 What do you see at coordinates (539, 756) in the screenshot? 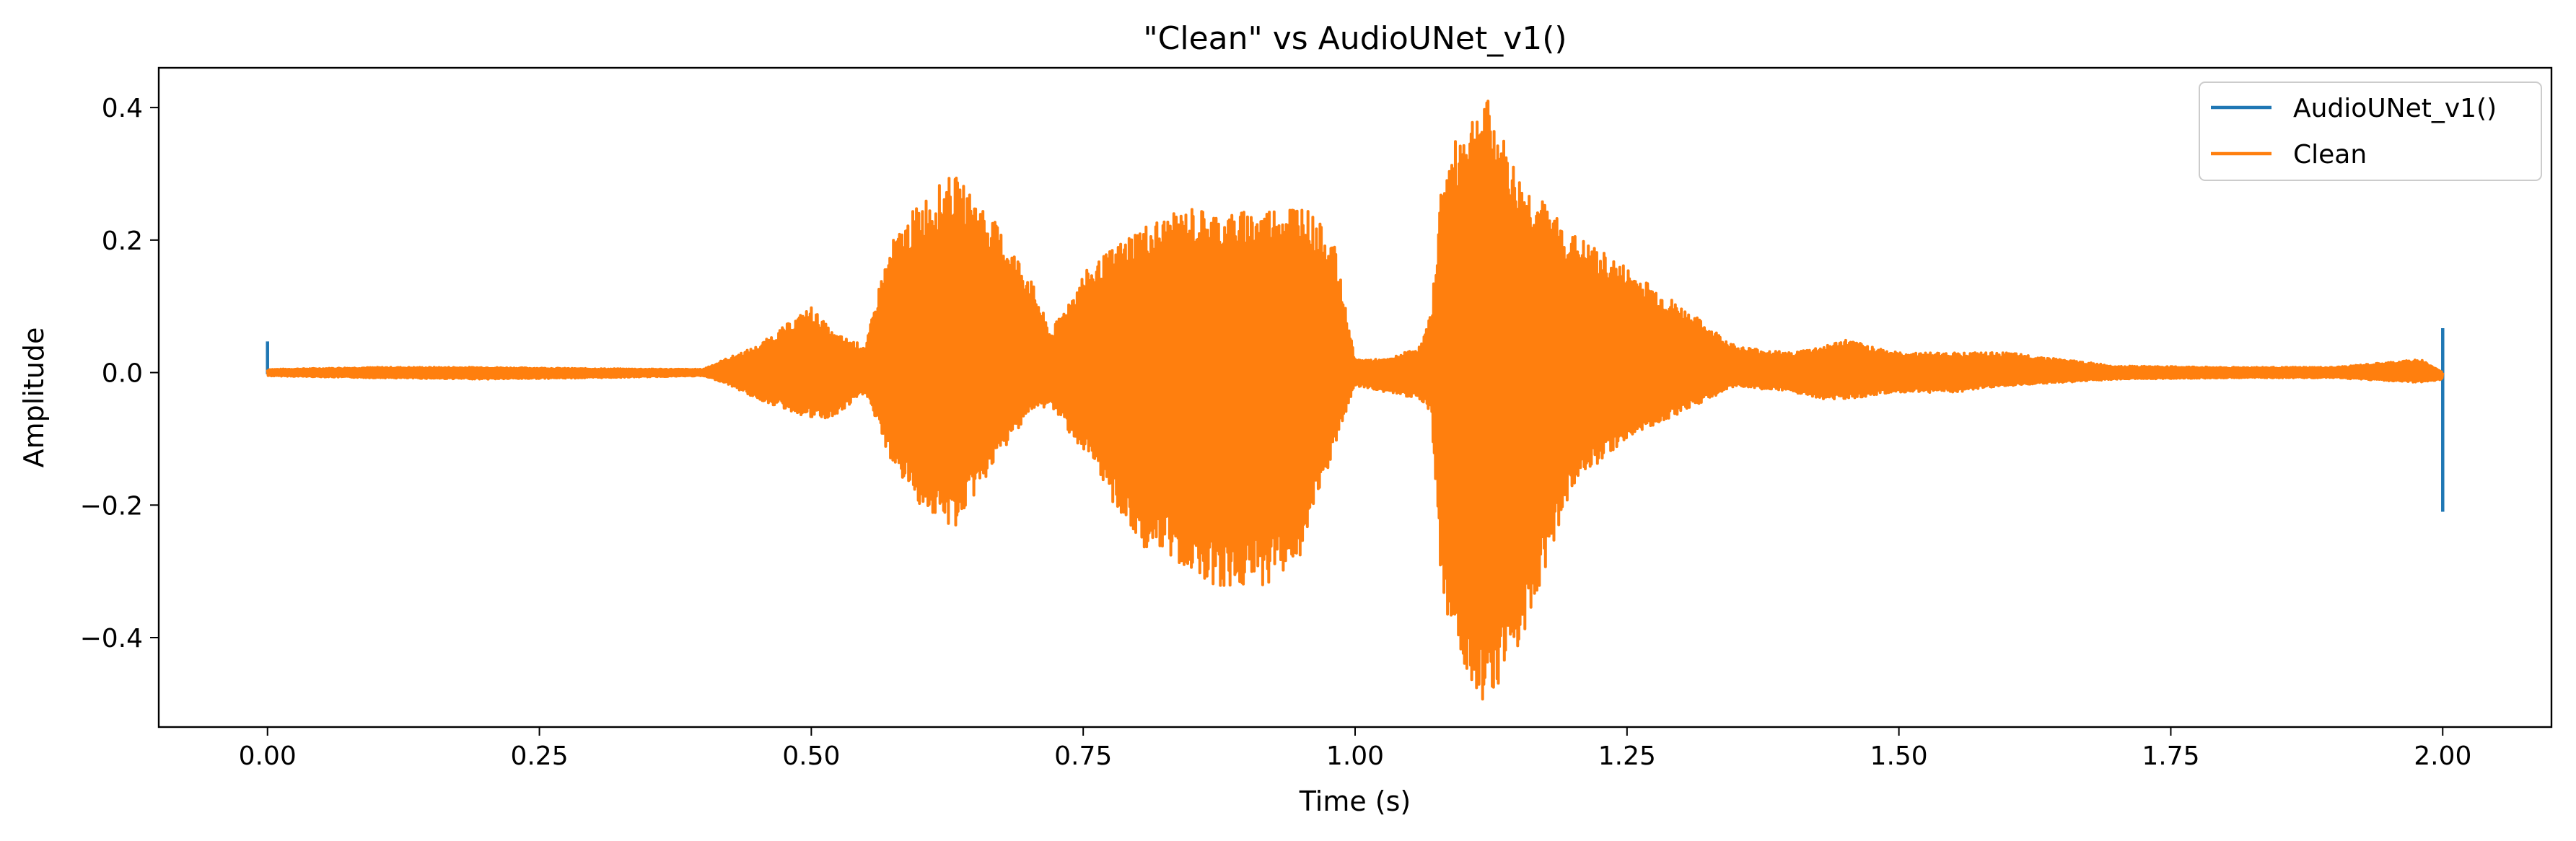
I see `x-tick-label: 0.25` at bounding box center [539, 756].